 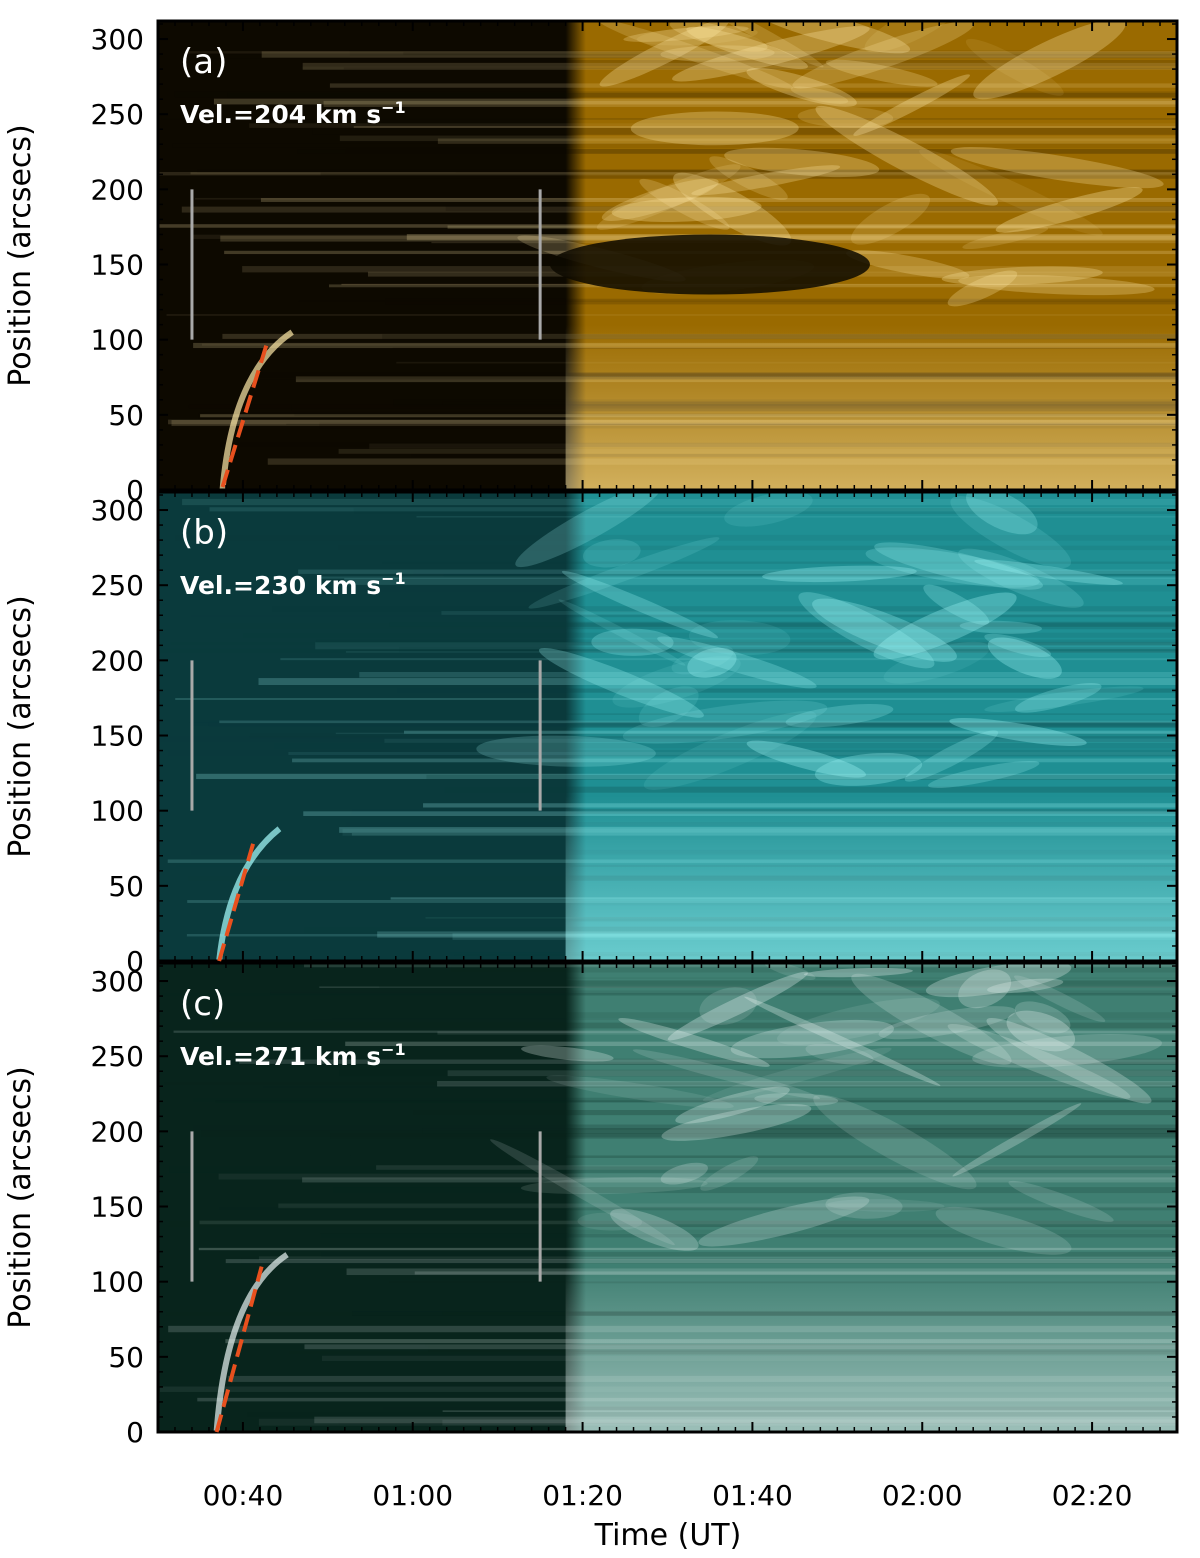 What do you see at coordinates (236, 901) in the screenshot?
I see `velocity-fit-line` at bounding box center [236, 901].